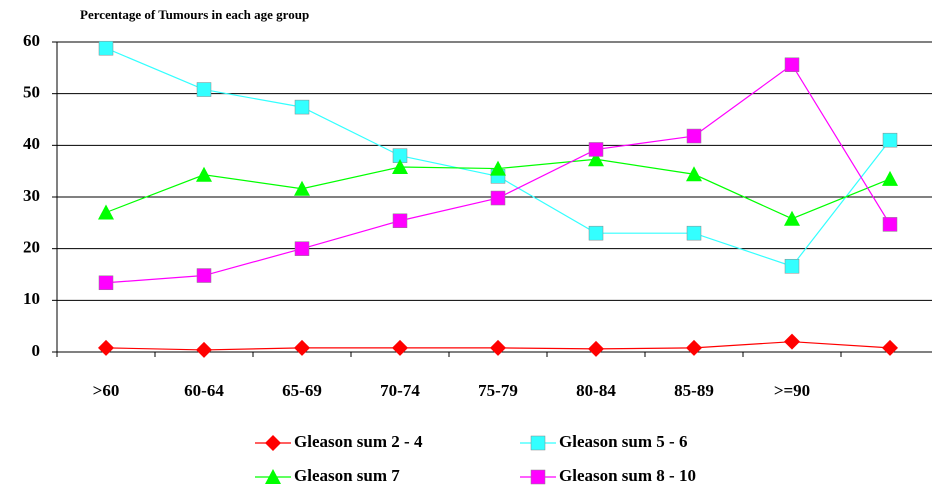 Image resolution: width=932 pixels, height=494 pixels. Describe the element at coordinates (596, 390) in the screenshot. I see `x-tick-label: 80-84` at that location.